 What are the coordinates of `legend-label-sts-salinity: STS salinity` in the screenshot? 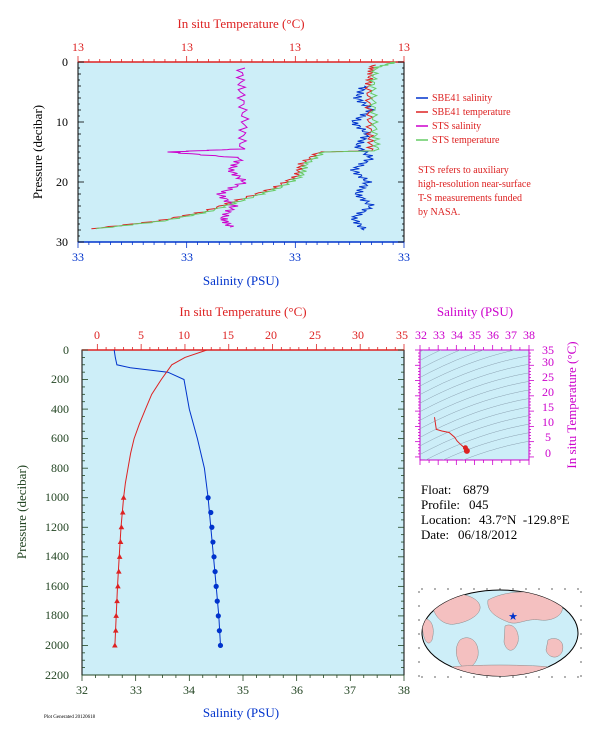 It's located at (456, 126).